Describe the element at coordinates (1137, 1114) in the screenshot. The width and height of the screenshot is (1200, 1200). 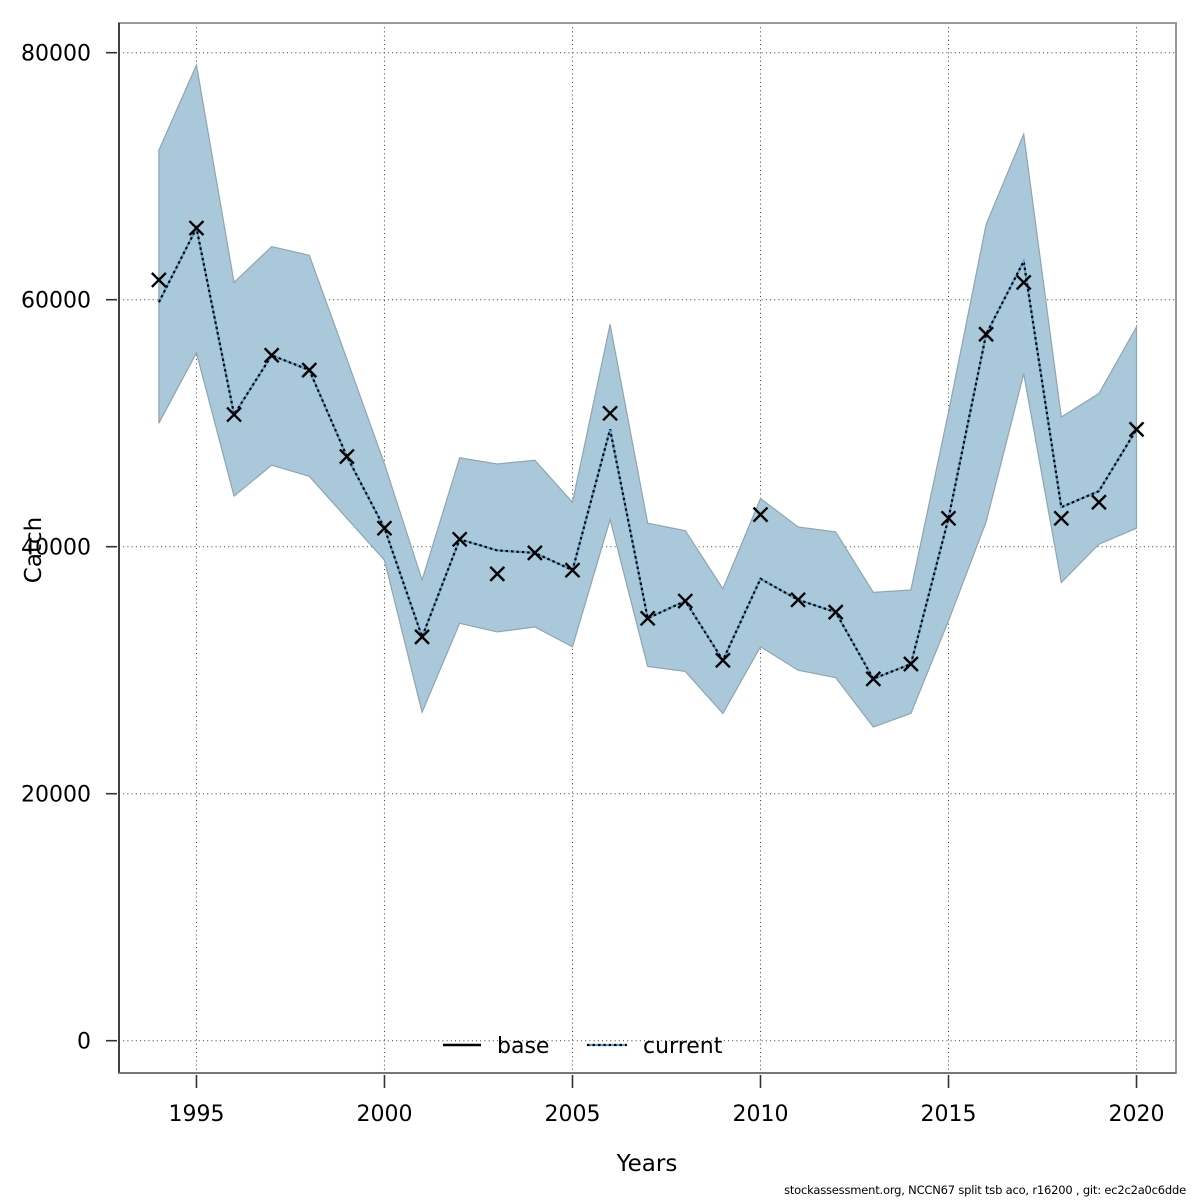
I see `svg-text: 2020` at that location.